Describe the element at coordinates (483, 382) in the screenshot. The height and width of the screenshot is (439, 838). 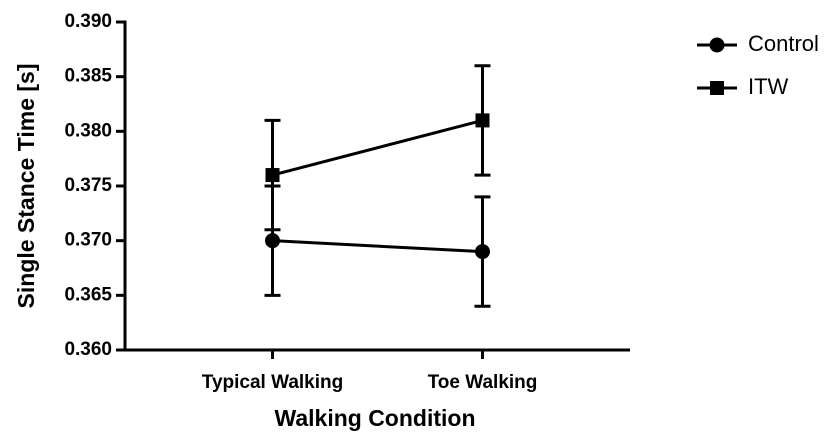
I see `x-tick-label: Toe Walking` at that location.